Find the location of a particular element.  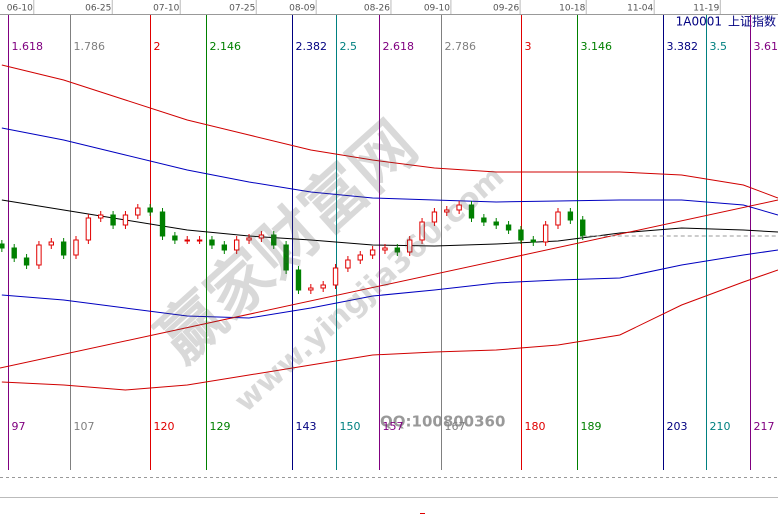

ratio-label: 2.786 is located at coordinates (461, 46).